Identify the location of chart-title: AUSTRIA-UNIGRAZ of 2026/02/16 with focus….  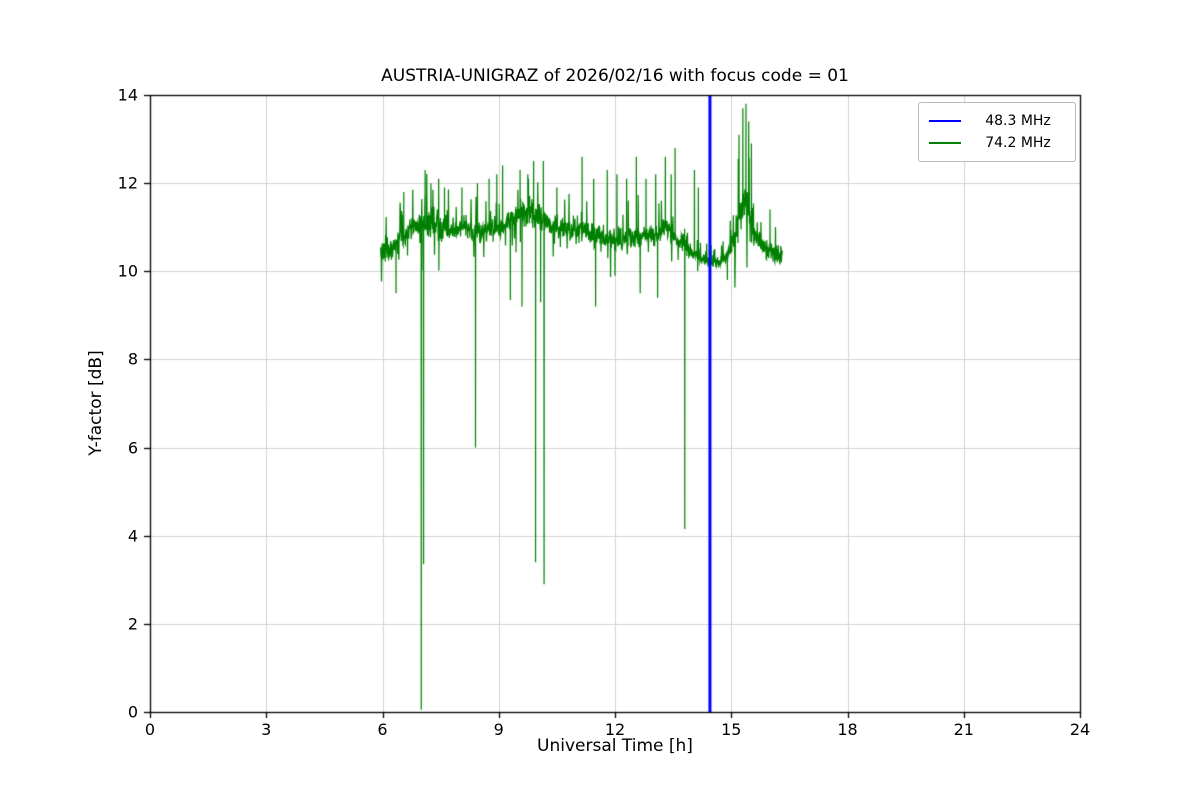
(615, 76).